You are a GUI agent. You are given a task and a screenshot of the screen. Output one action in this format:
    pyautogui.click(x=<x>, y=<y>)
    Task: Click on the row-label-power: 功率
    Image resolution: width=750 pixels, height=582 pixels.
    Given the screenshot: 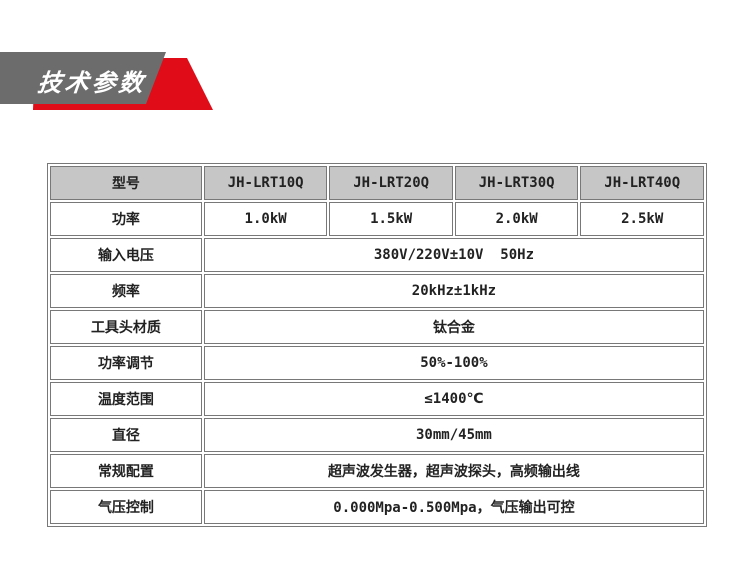 What is the action you would take?
    pyautogui.click(x=126, y=219)
    